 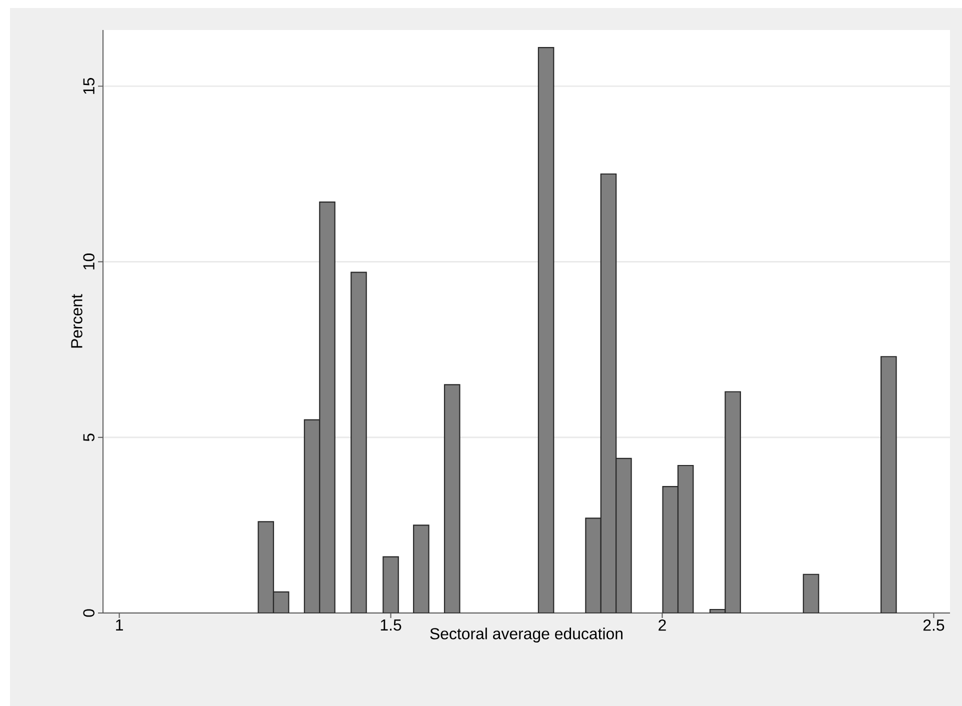 I want to click on x-tick-label: 1.5, so click(x=391, y=625).